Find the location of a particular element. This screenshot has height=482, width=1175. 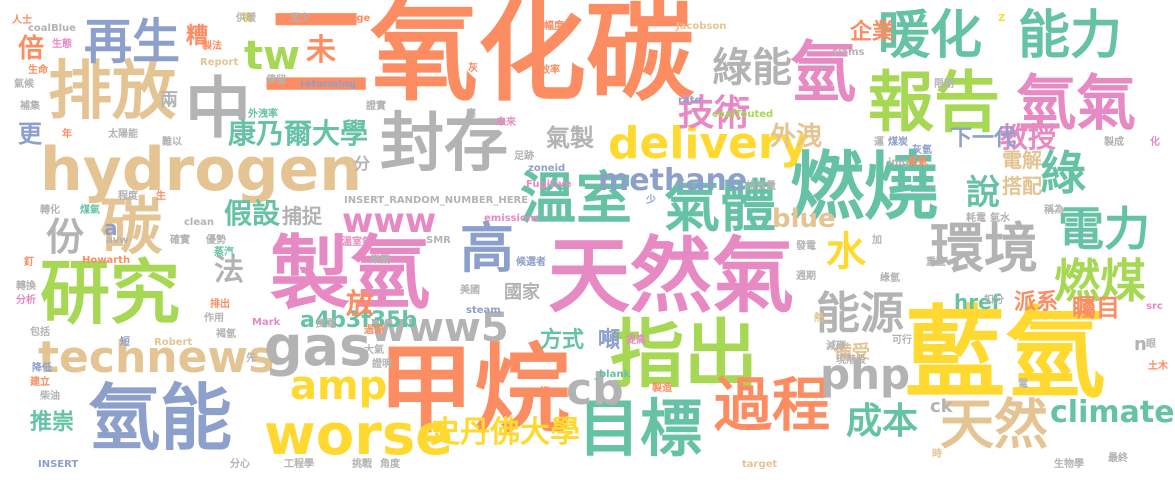

word-transport: 運 is located at coordinates (879, 142).